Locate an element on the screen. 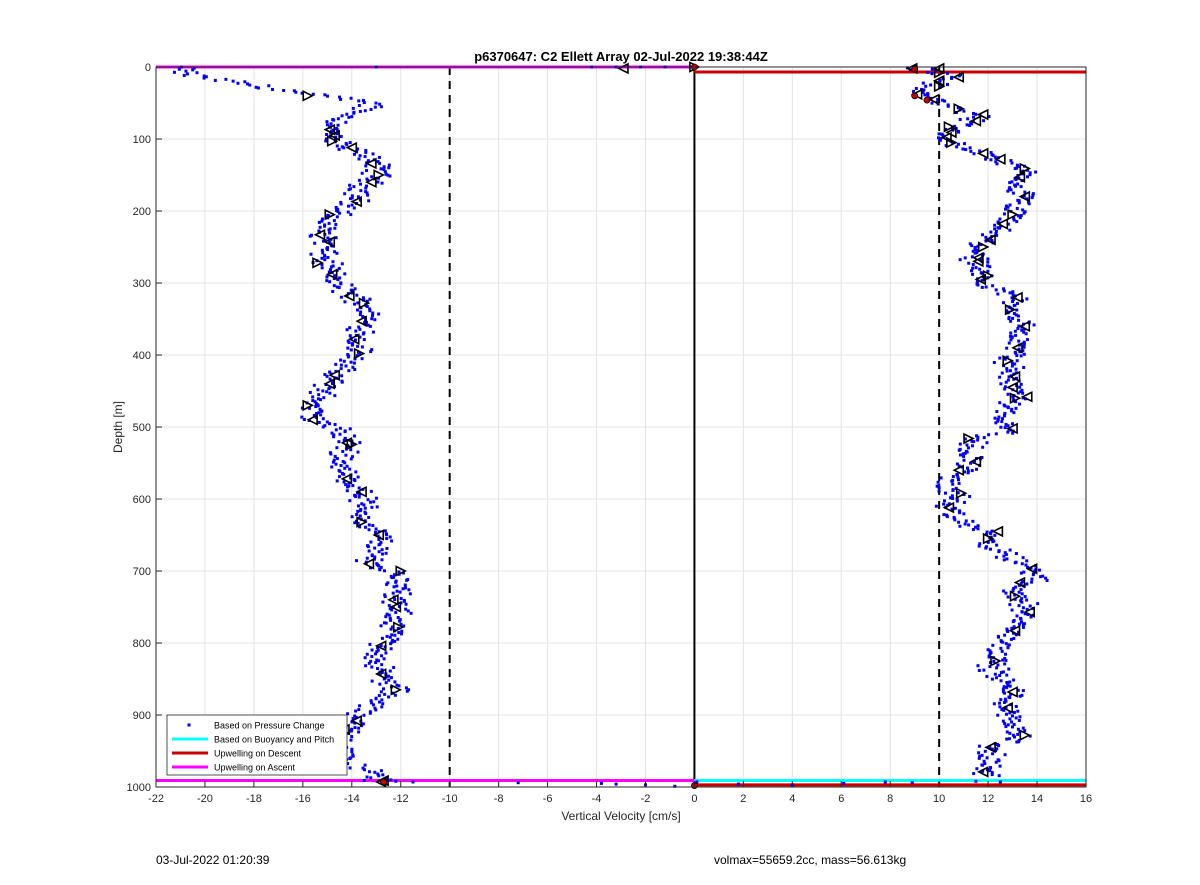 The width and height of the screenshot is (1200, 885). x-tick-label: 4 is located at coordinates (792, 799).